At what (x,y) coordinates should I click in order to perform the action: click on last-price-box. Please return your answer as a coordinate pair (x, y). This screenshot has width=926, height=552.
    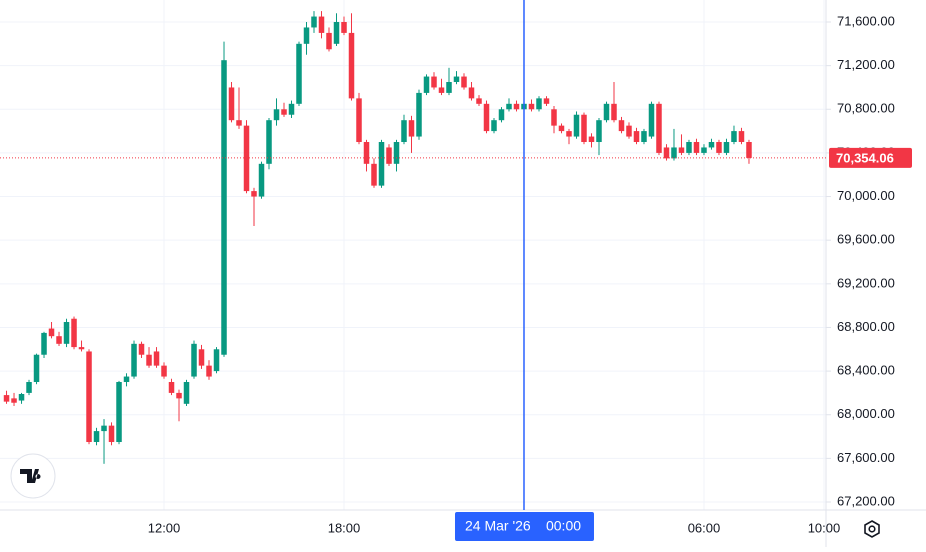
    Looking at the image, I should click on (870, 157).